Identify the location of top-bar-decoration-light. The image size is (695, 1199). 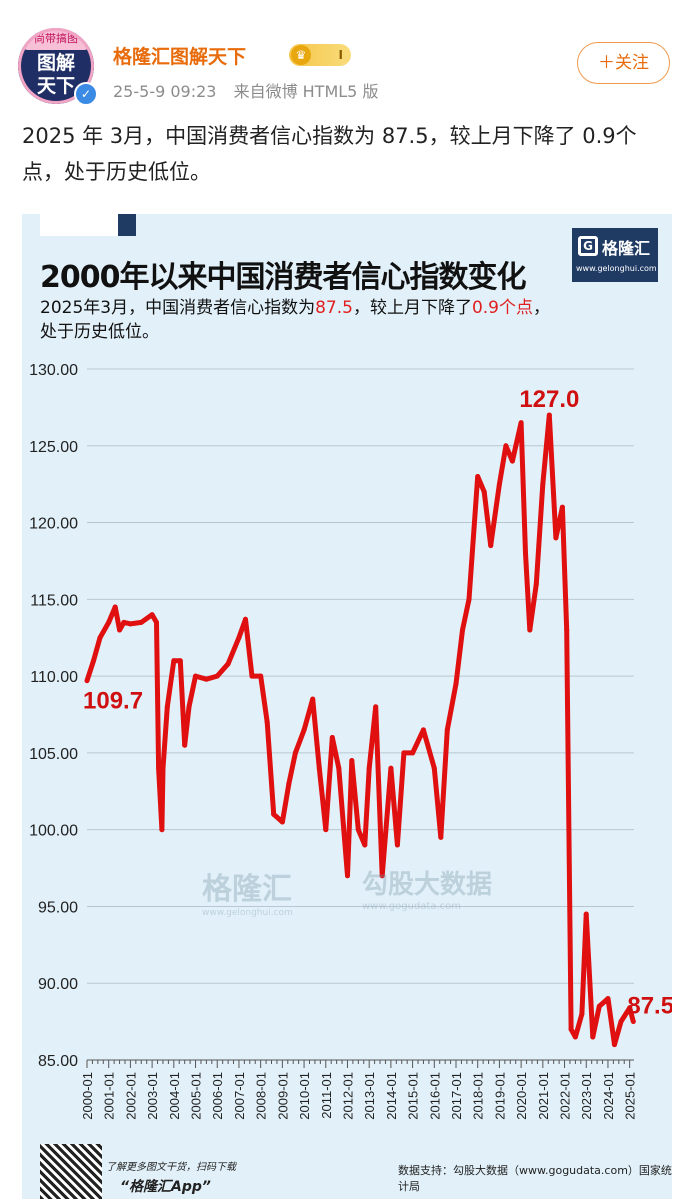
(79, 225).